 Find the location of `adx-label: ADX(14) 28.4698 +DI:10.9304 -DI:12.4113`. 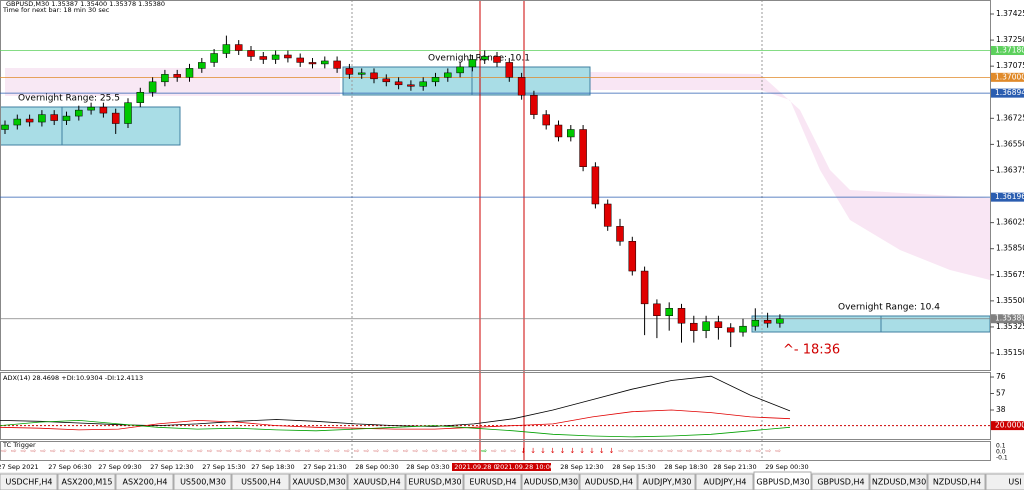

adx-label: ADX(14) 28.4698 +DI:10.9304 -DI:12.4113 is located at coordinates (73, 378).